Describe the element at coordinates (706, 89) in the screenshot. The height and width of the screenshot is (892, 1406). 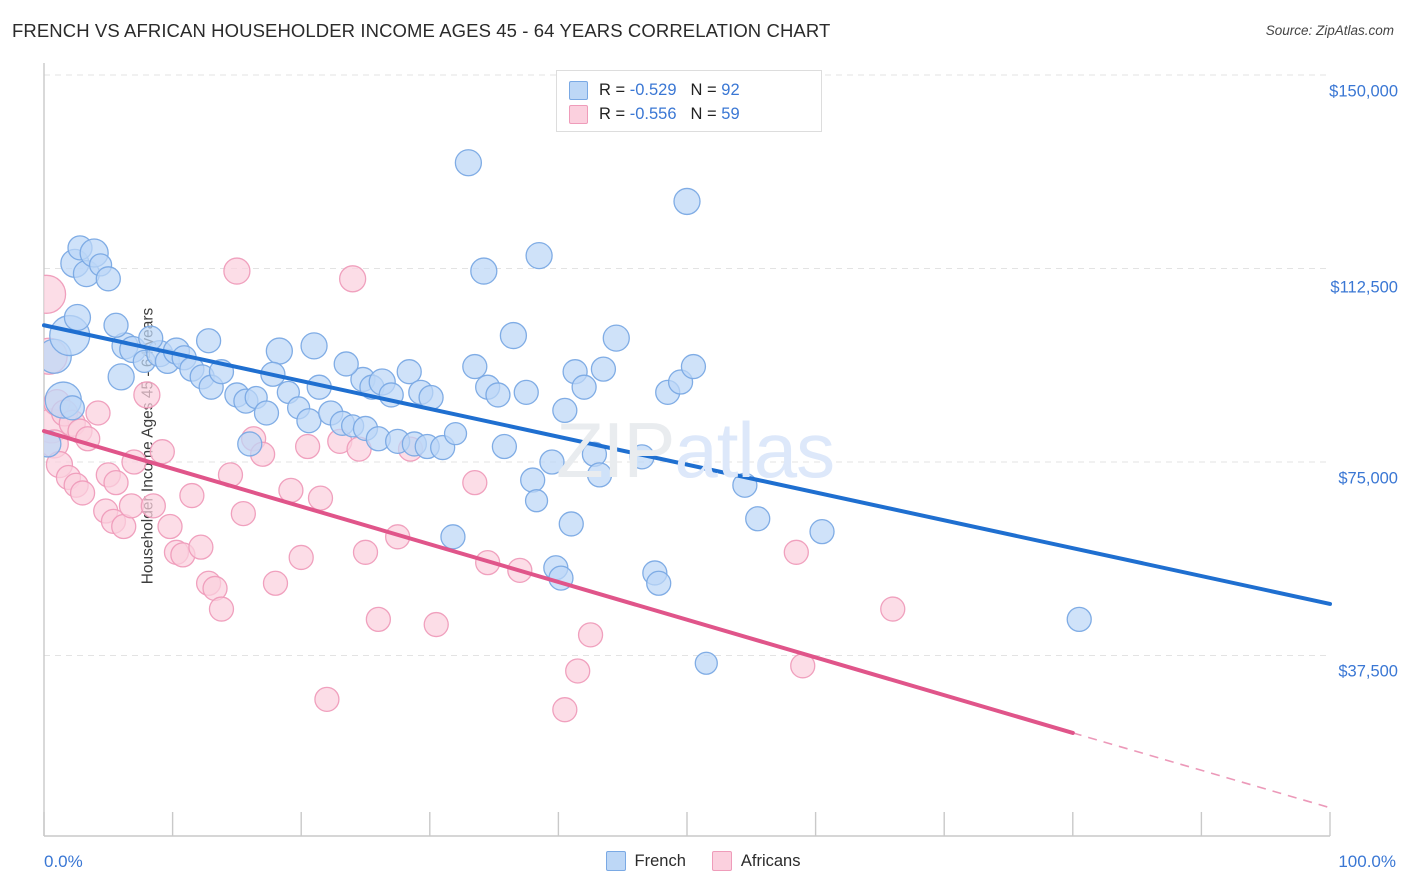
I see `french-n-label: N =` at that location.